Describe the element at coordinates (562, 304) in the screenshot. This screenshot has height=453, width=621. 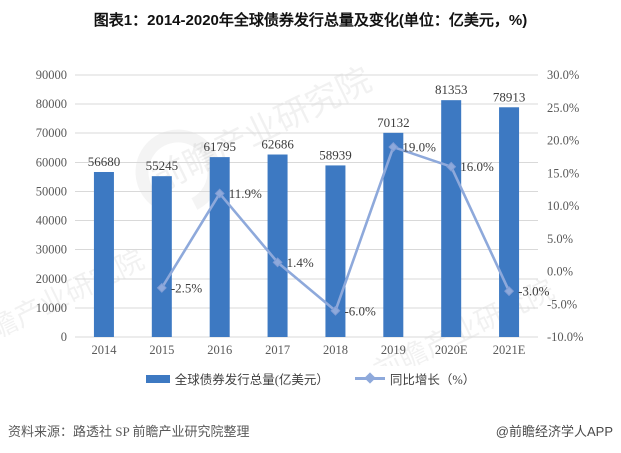
I see `right-axis-tick: -5.0%` at that location.